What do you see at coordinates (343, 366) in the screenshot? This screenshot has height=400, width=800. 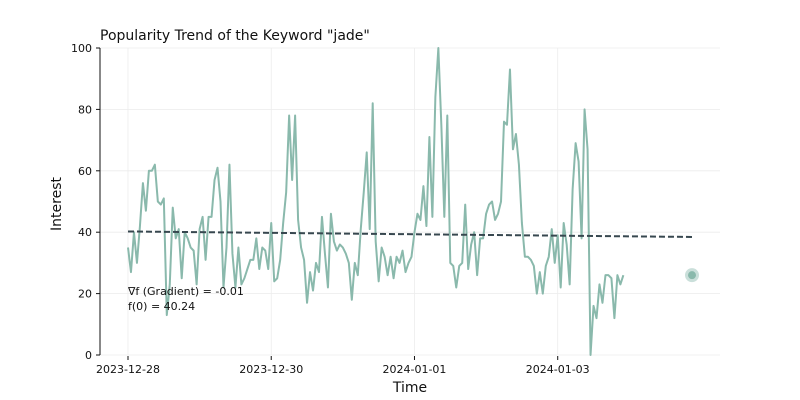 I see `x-ticks: 2023-12-28 2023-12-30 2024-01-01 2024-01-03` at bounding box center [343, 366].